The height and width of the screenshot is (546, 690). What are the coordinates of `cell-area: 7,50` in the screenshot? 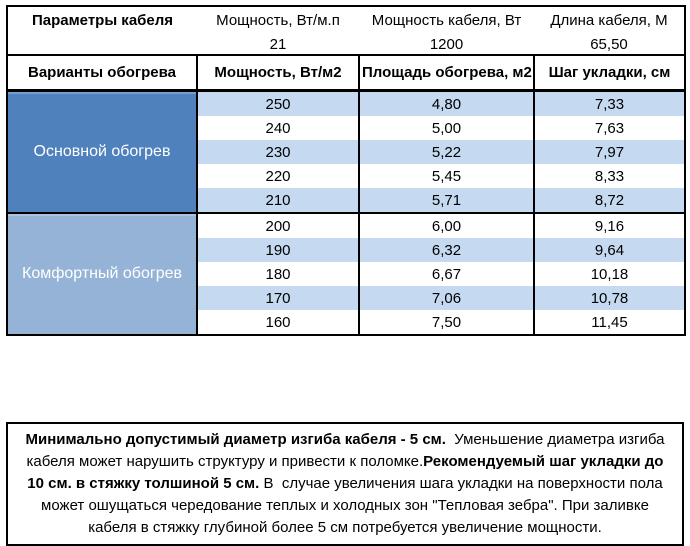 It's located at (446, 322).